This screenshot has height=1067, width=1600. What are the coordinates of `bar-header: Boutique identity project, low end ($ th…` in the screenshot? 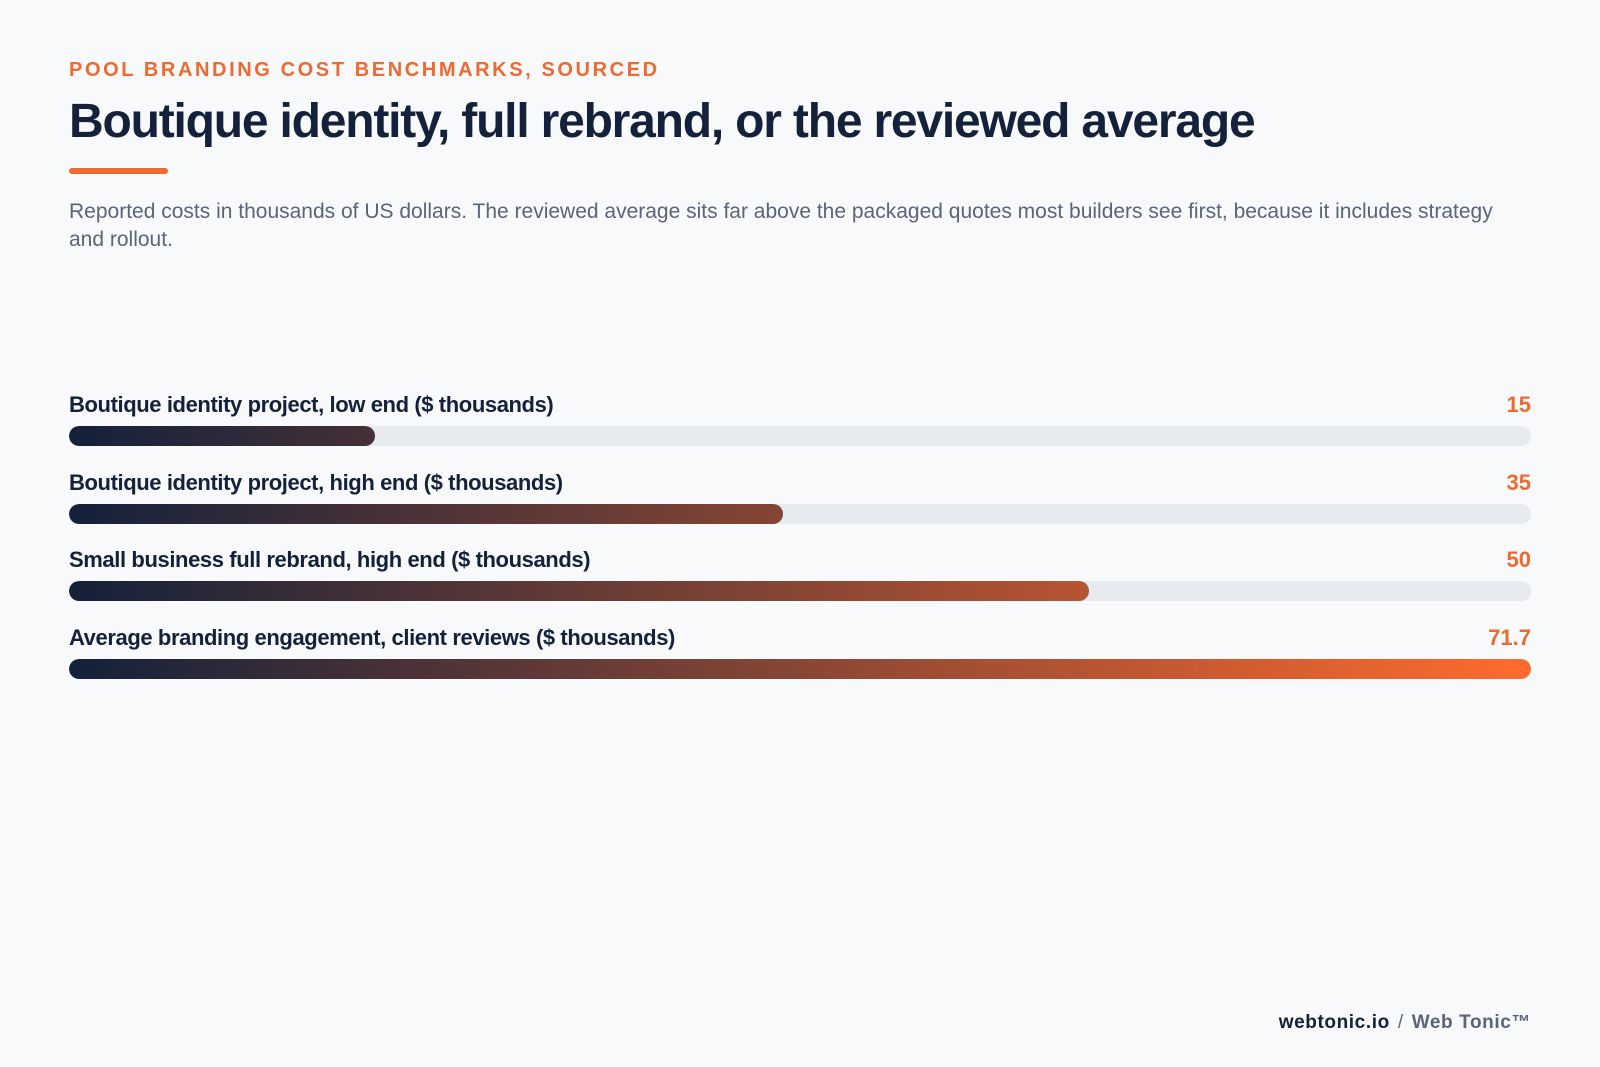 It's located at (800, 405).